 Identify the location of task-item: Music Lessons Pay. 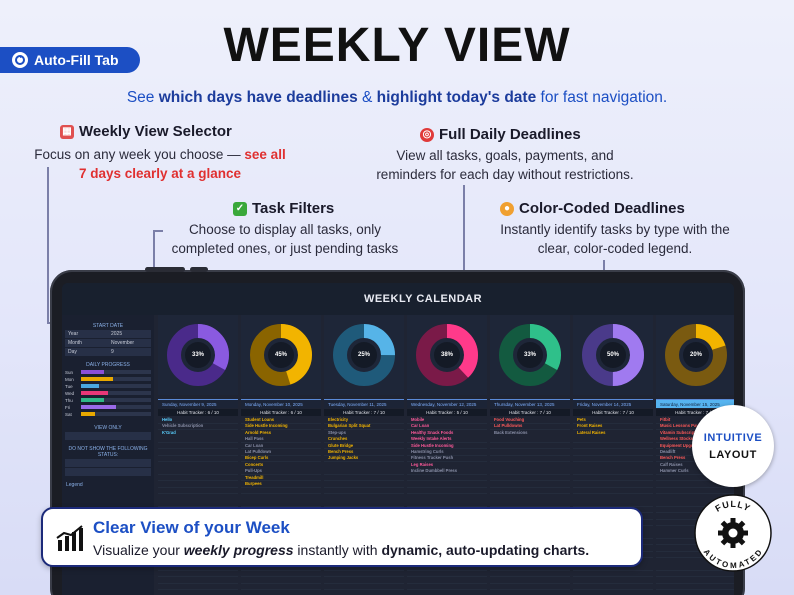
(679, 426).